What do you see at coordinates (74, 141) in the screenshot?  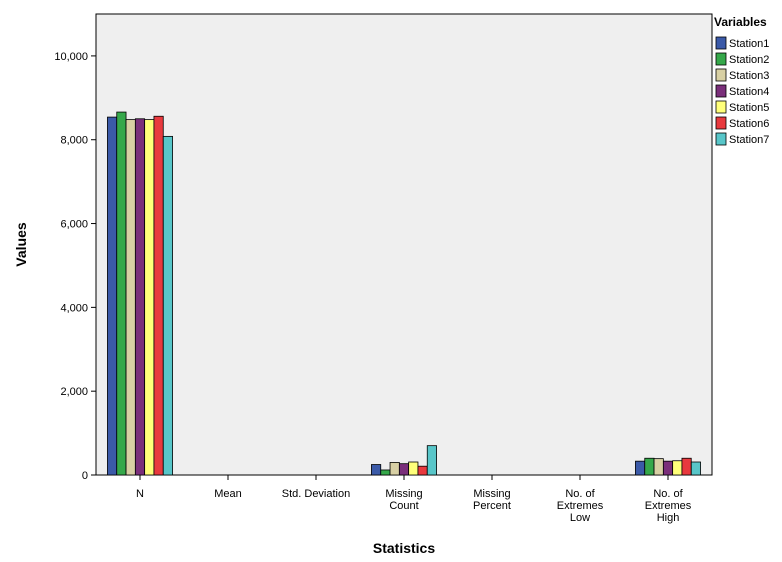 I see `y-tick-label: 8,000` at bounding box center [74, 141].